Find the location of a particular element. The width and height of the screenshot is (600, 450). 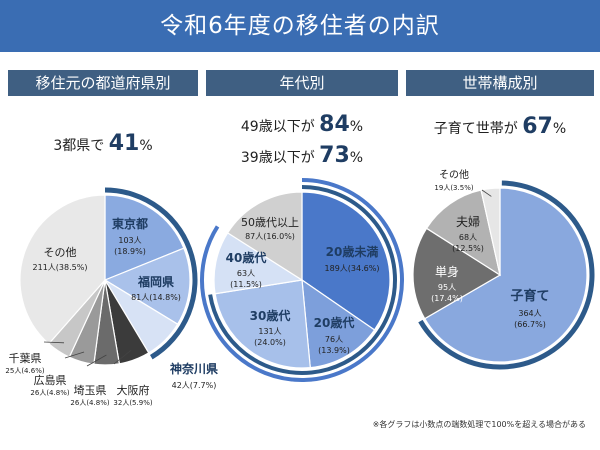

header-prefecture: 移住元の都道府県別 is located at coordinates (103, 83).